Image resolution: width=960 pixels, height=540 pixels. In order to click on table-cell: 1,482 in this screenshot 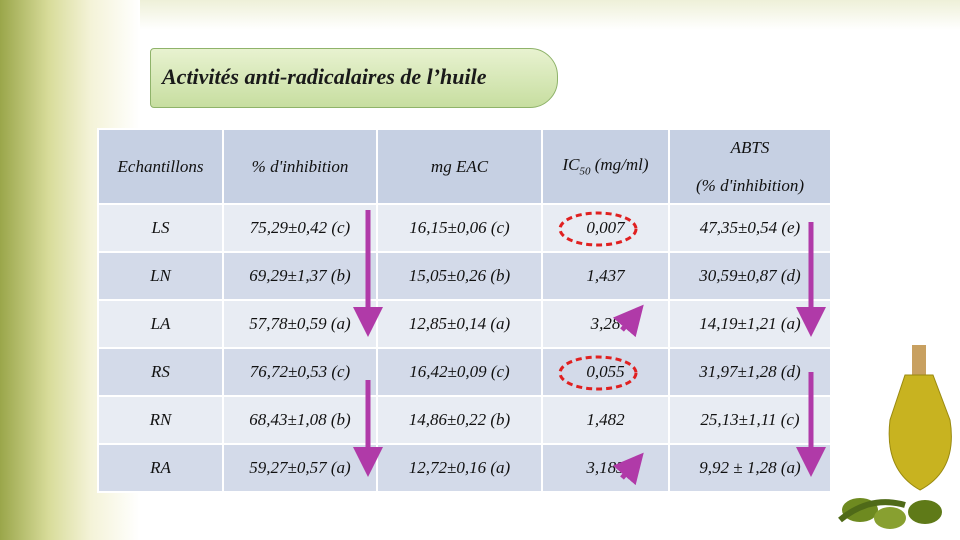, I will do `click(605, 420)`.